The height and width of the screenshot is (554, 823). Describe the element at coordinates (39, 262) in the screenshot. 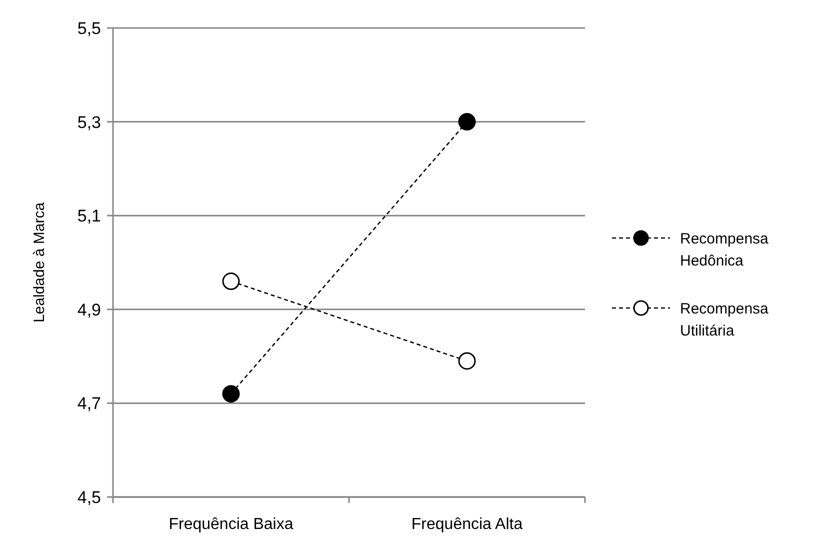

I see `y-axis-title: Lealdade à Marca` at that location.